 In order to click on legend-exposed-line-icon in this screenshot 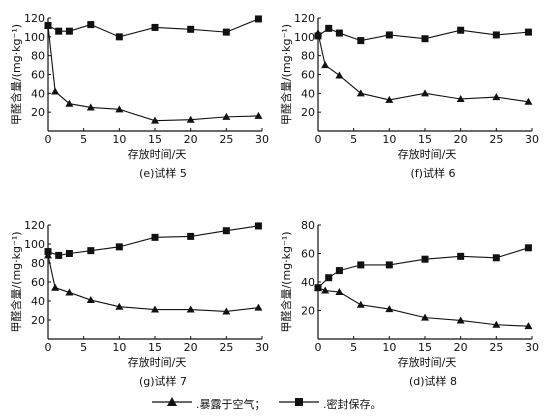, I will do `click(172, 401)`.